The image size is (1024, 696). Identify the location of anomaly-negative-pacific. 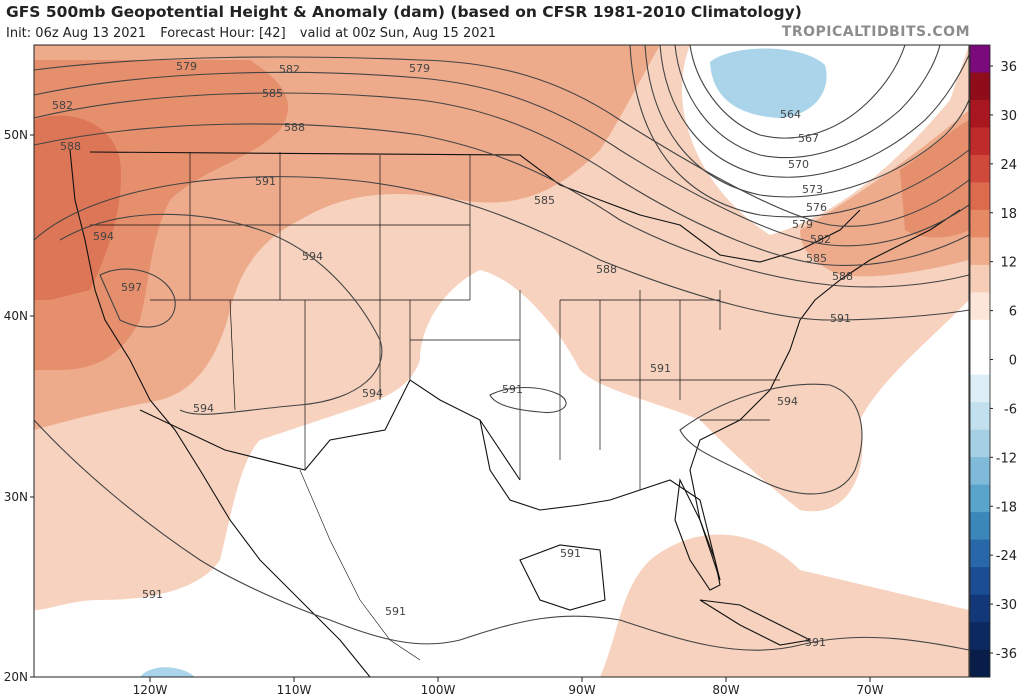
(167, 672).